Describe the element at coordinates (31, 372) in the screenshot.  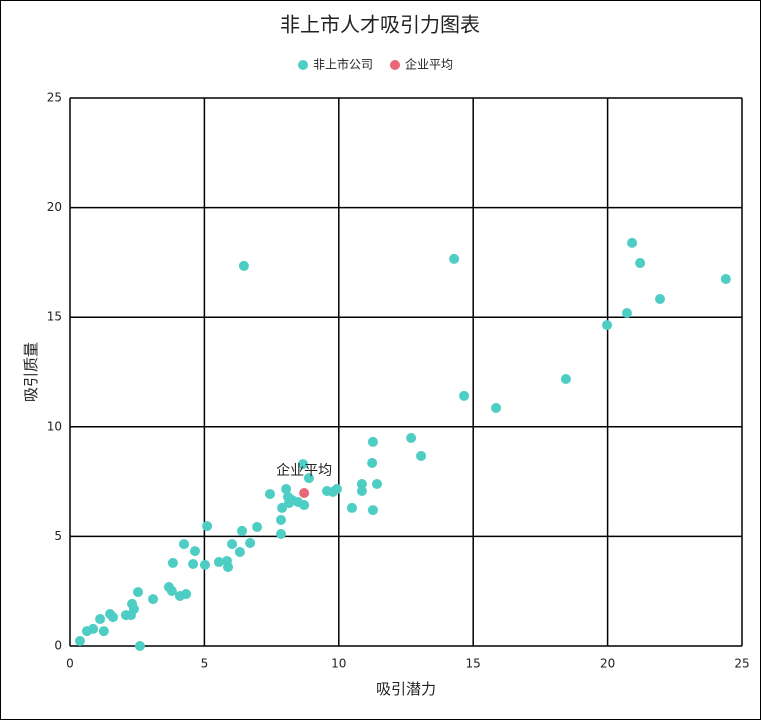
I see `y-axis-label: 吸引质量` at that location.